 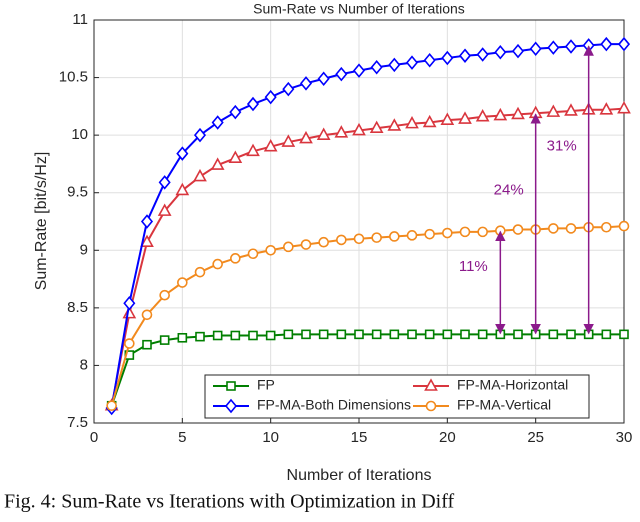 What do you see at coordinates (84, 249) in the screenshot?
I see `y-tick-label: 9` at bounding box center [84, 249].